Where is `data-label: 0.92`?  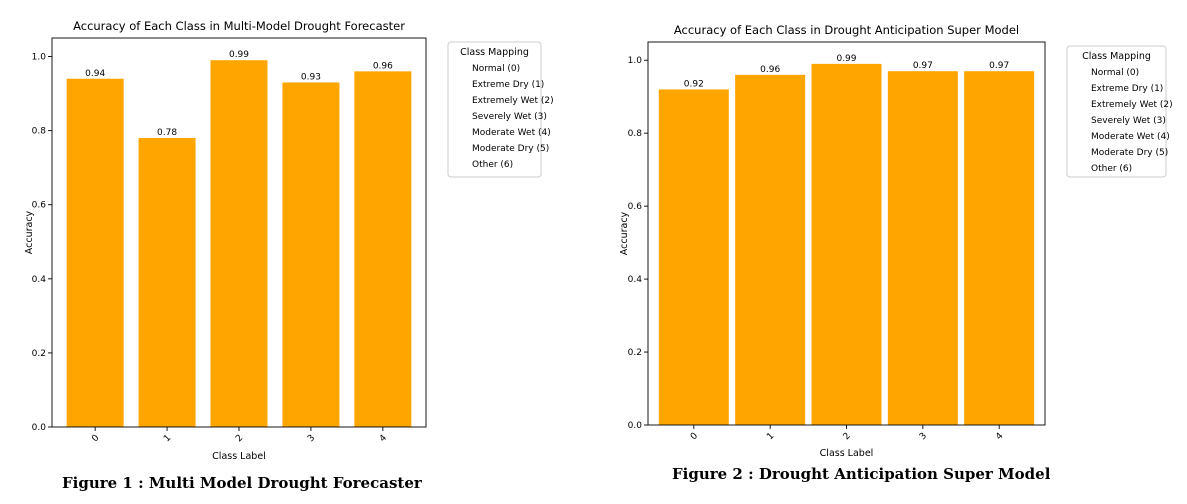
data-label: 0.92 is located at coordinates (694, 84).